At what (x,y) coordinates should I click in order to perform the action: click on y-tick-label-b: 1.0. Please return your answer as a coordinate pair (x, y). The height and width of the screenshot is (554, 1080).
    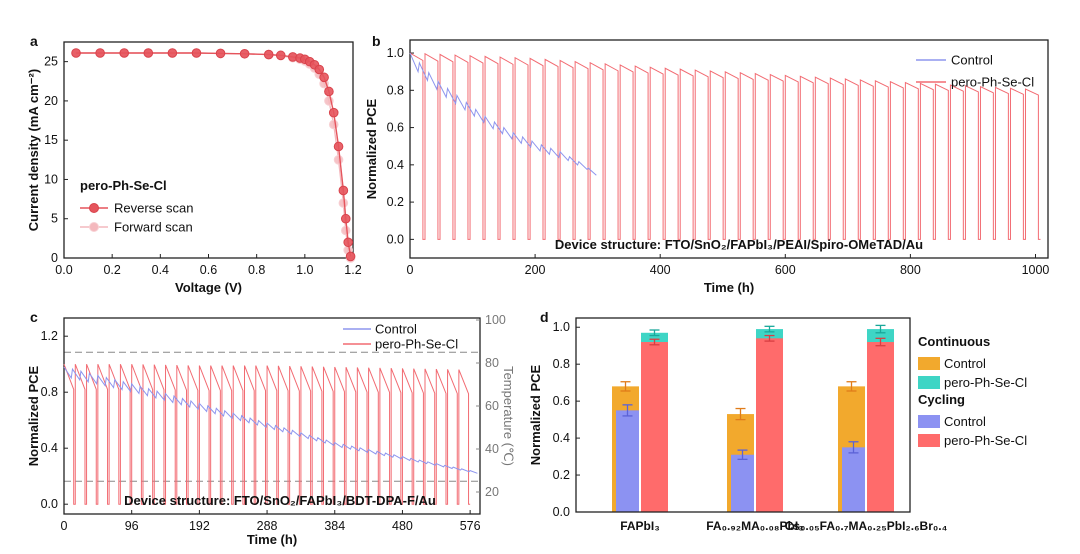
    Looking at the image, I should click on (395, 53).